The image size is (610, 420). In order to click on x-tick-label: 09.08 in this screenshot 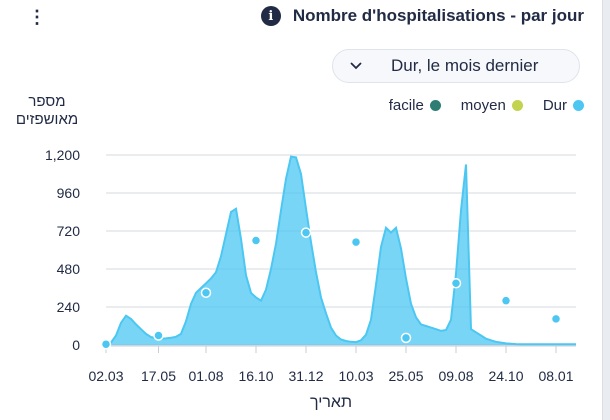, I will do `click(455, 376)`.